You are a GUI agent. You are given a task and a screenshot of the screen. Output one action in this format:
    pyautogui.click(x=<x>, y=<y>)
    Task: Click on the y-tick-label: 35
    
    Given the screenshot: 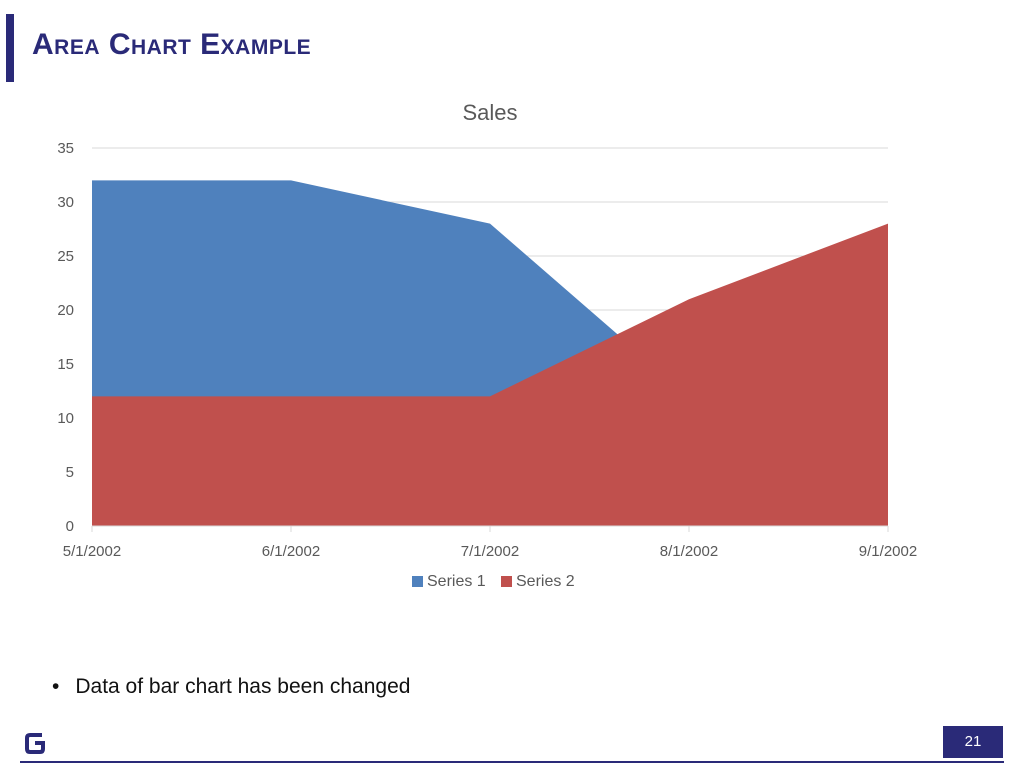 What is the action you would take?
    pyautogui.click(x=65, y=148)
    